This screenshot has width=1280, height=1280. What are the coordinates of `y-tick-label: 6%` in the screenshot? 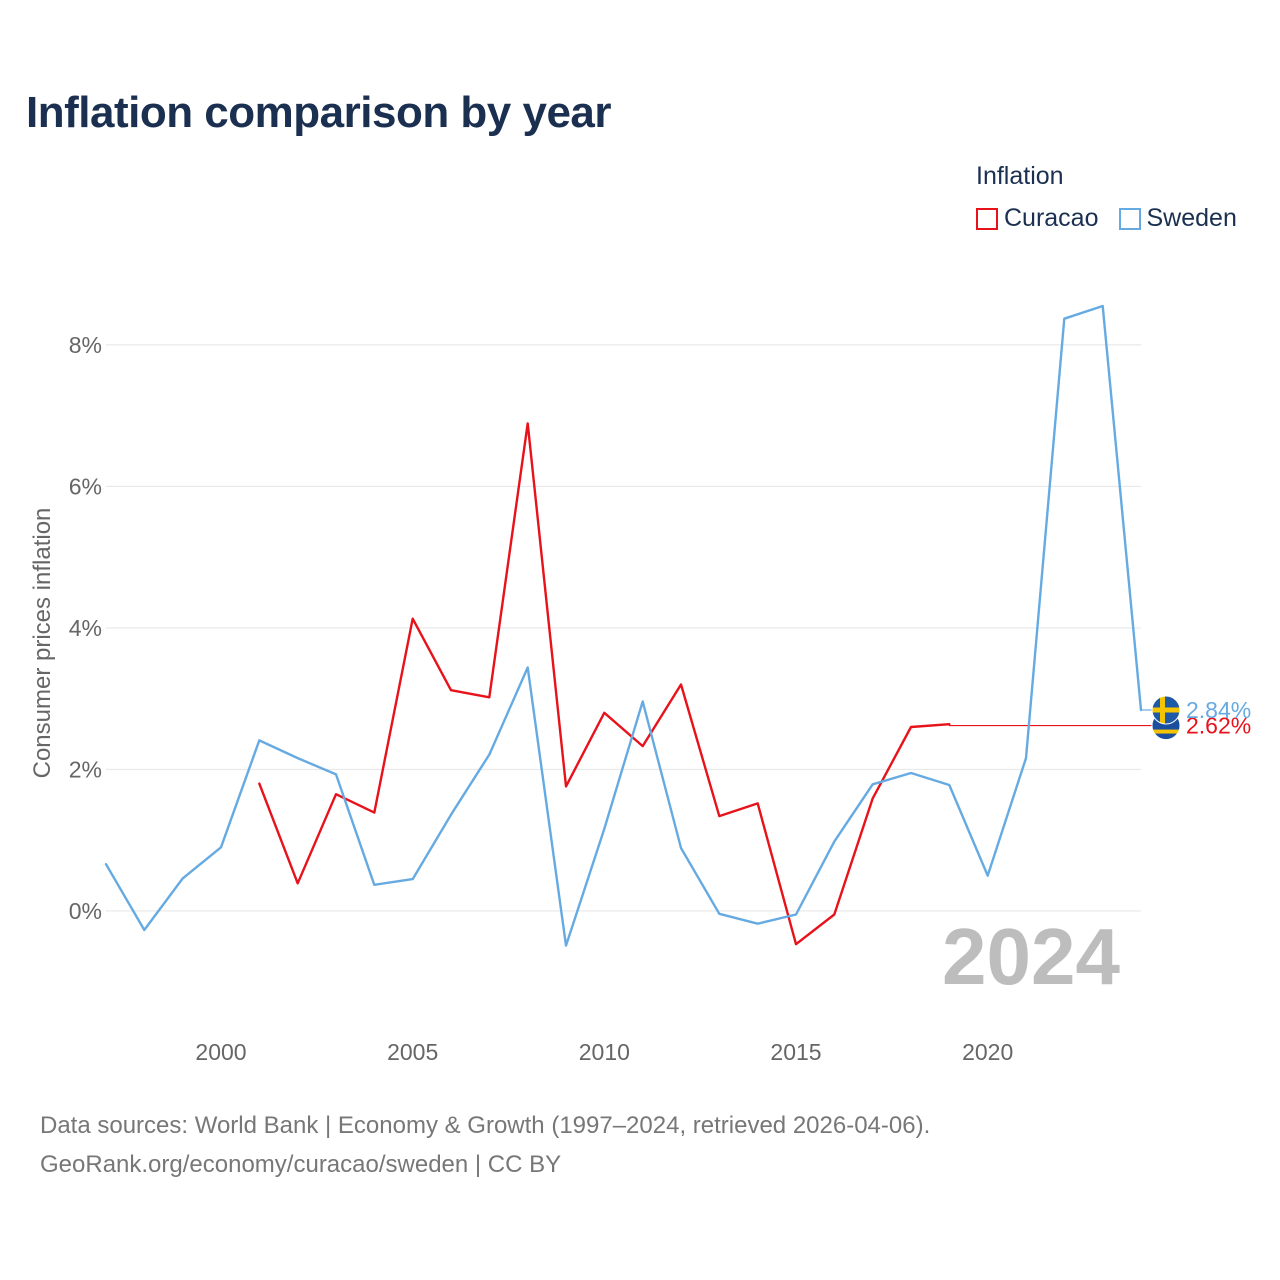 It's located at (85, 486).